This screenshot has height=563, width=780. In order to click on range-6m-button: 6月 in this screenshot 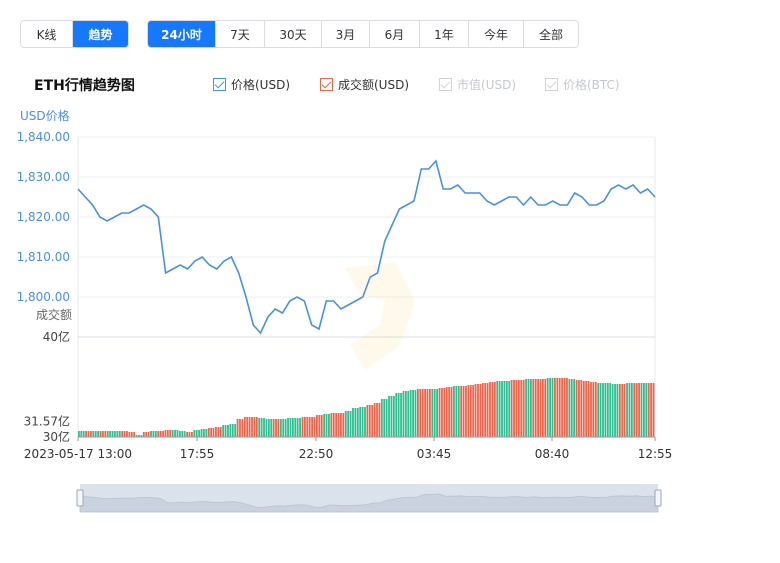, I will do `click(395, 34)`.